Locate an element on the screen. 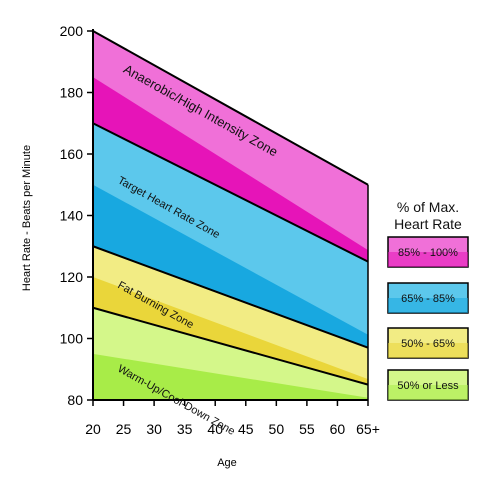 The width and height of the screenshot is (490, 480). y-tick-label-80: 80 is located at coordinates (75, 400).